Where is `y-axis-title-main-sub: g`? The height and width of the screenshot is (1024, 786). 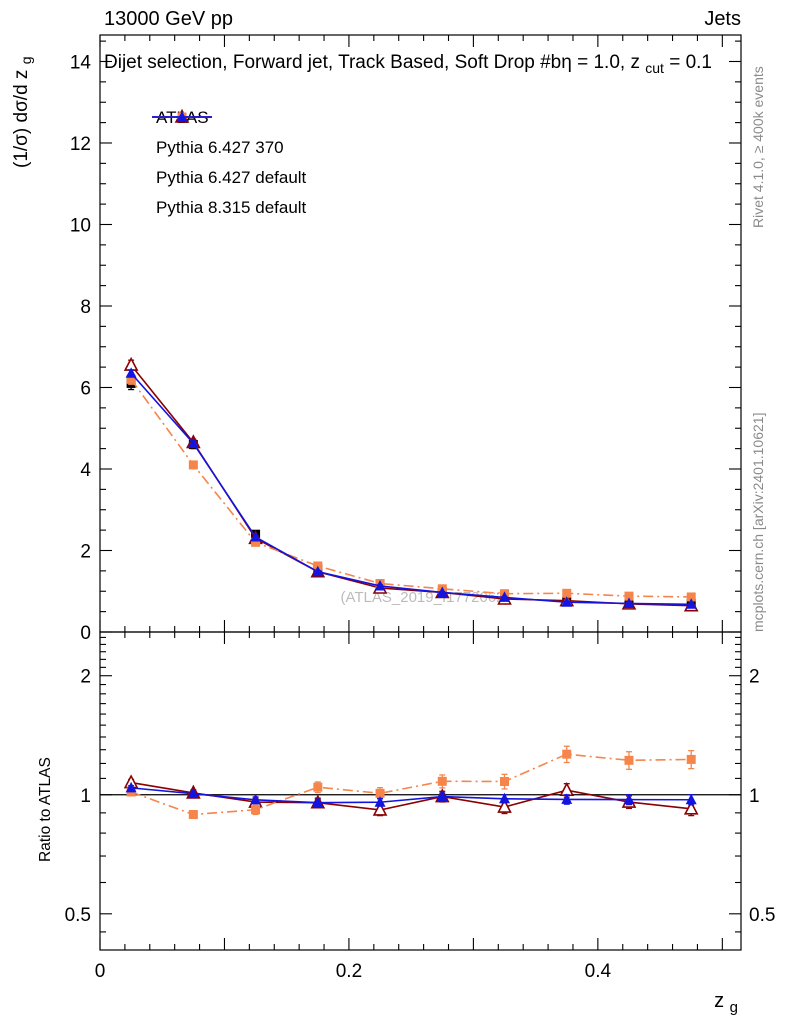
y-axis-title-main-sub: g is located at coordinates (26, 60).